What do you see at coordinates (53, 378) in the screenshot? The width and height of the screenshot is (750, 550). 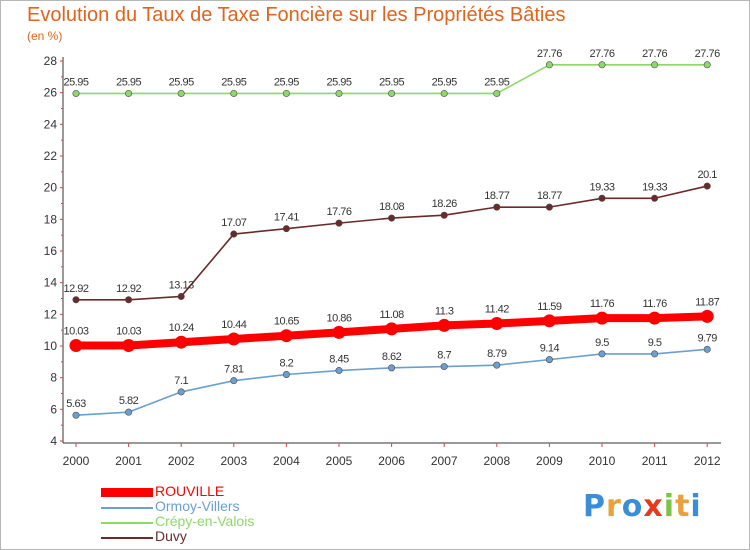 I see `y-tick-label: 8` at bounding box center [53, 378].